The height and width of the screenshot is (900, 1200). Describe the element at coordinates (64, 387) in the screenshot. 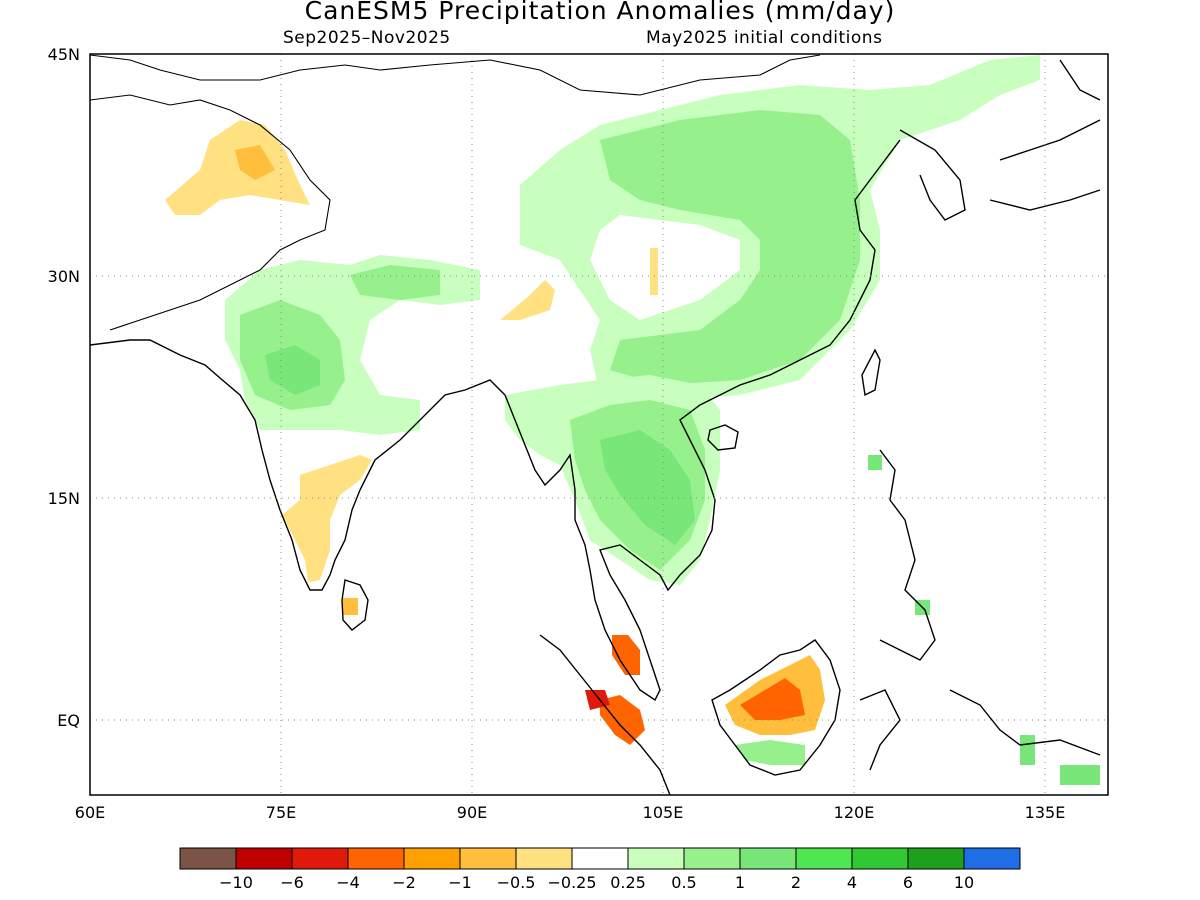

I see `latitude-axis: 45N 30N 15N EQ` at that location.